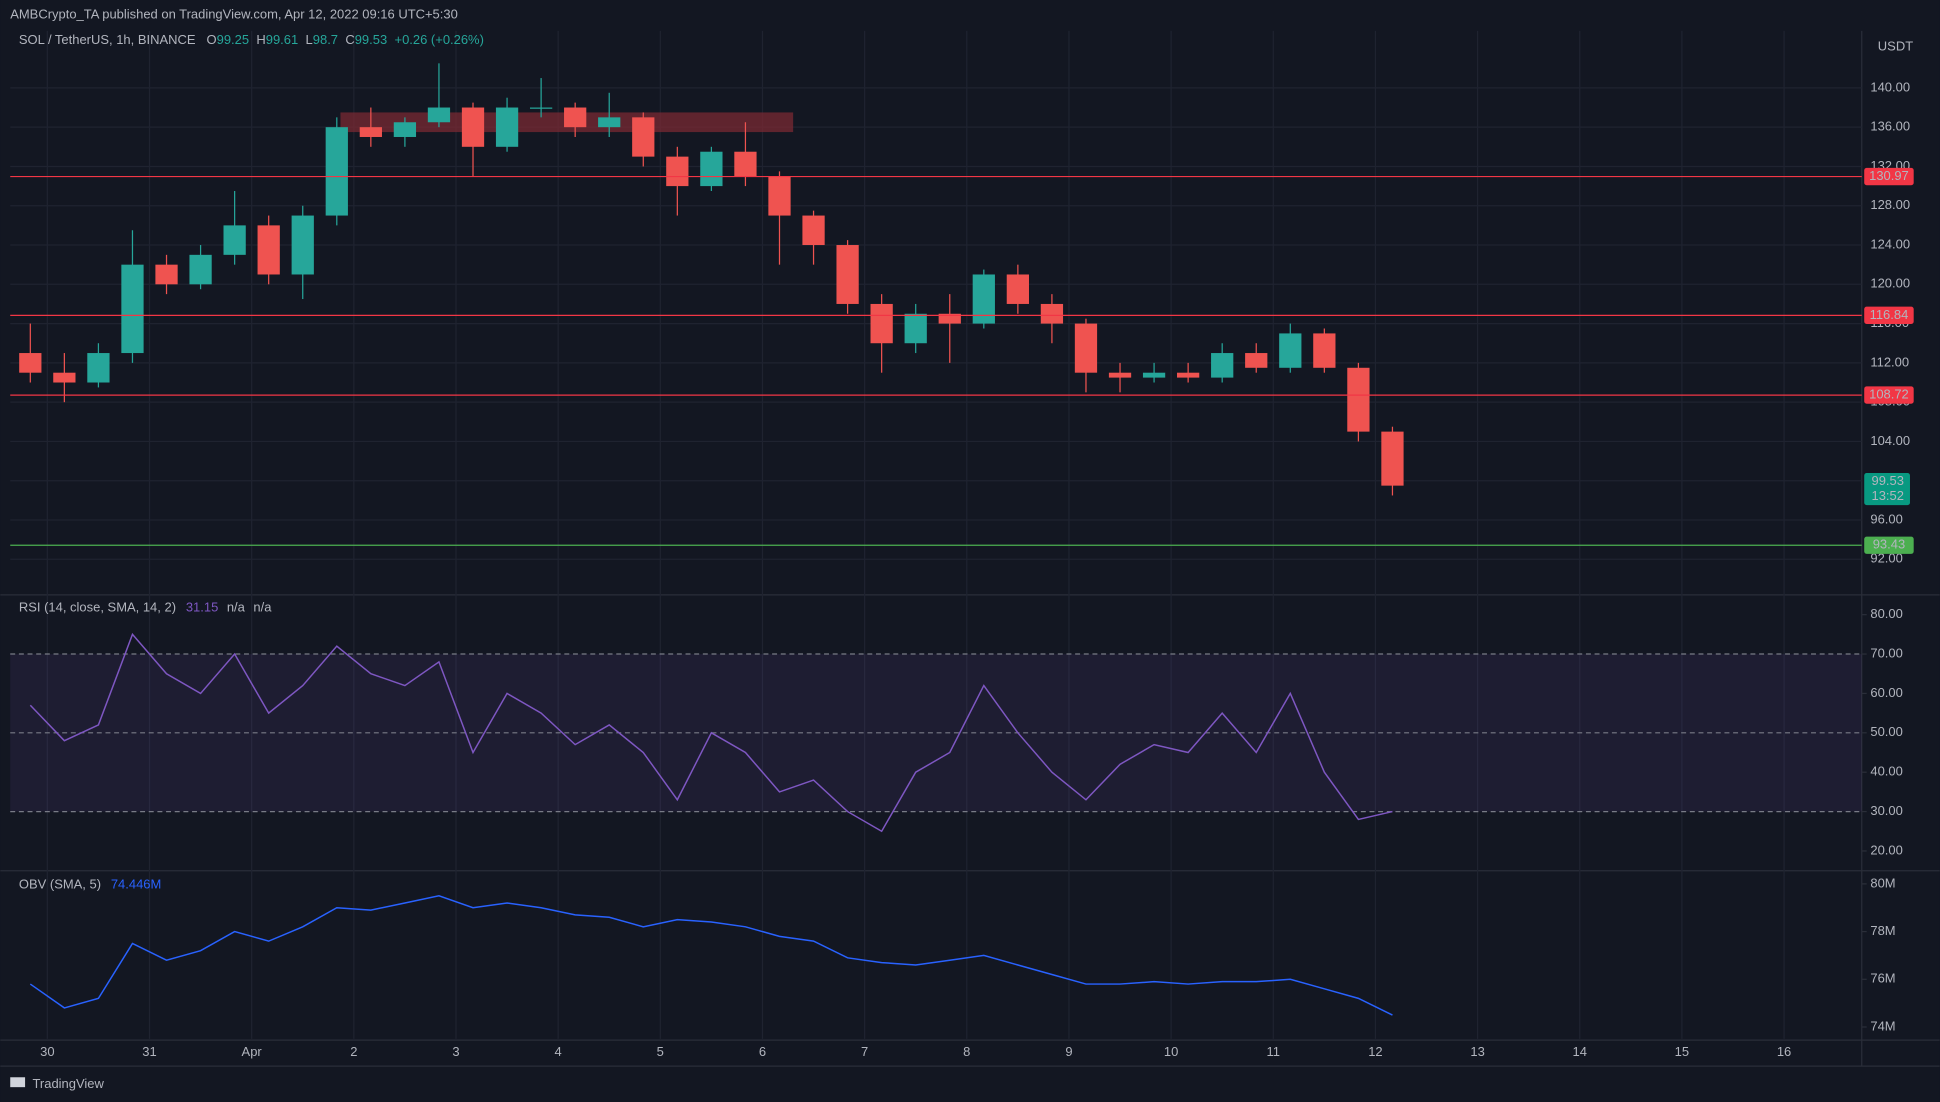 The image size is (1940, 1102). I want to click on y-tick-label: 92.00, so click(1886, 558).